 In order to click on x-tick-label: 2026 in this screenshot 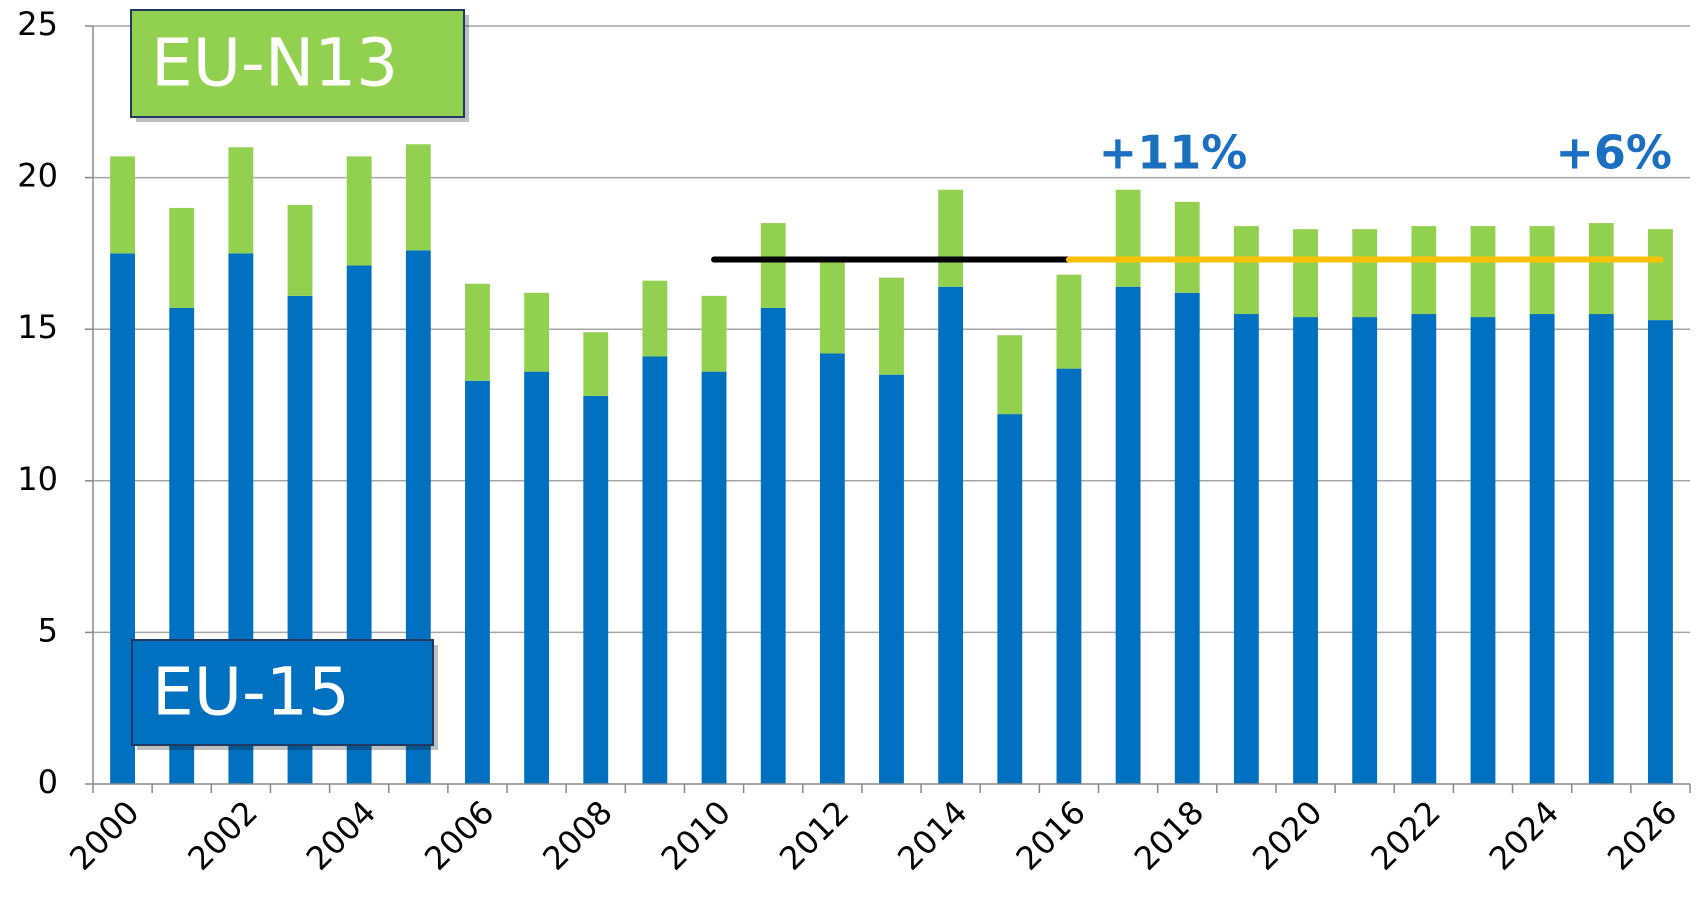, I will do `click(1642, 835)`.